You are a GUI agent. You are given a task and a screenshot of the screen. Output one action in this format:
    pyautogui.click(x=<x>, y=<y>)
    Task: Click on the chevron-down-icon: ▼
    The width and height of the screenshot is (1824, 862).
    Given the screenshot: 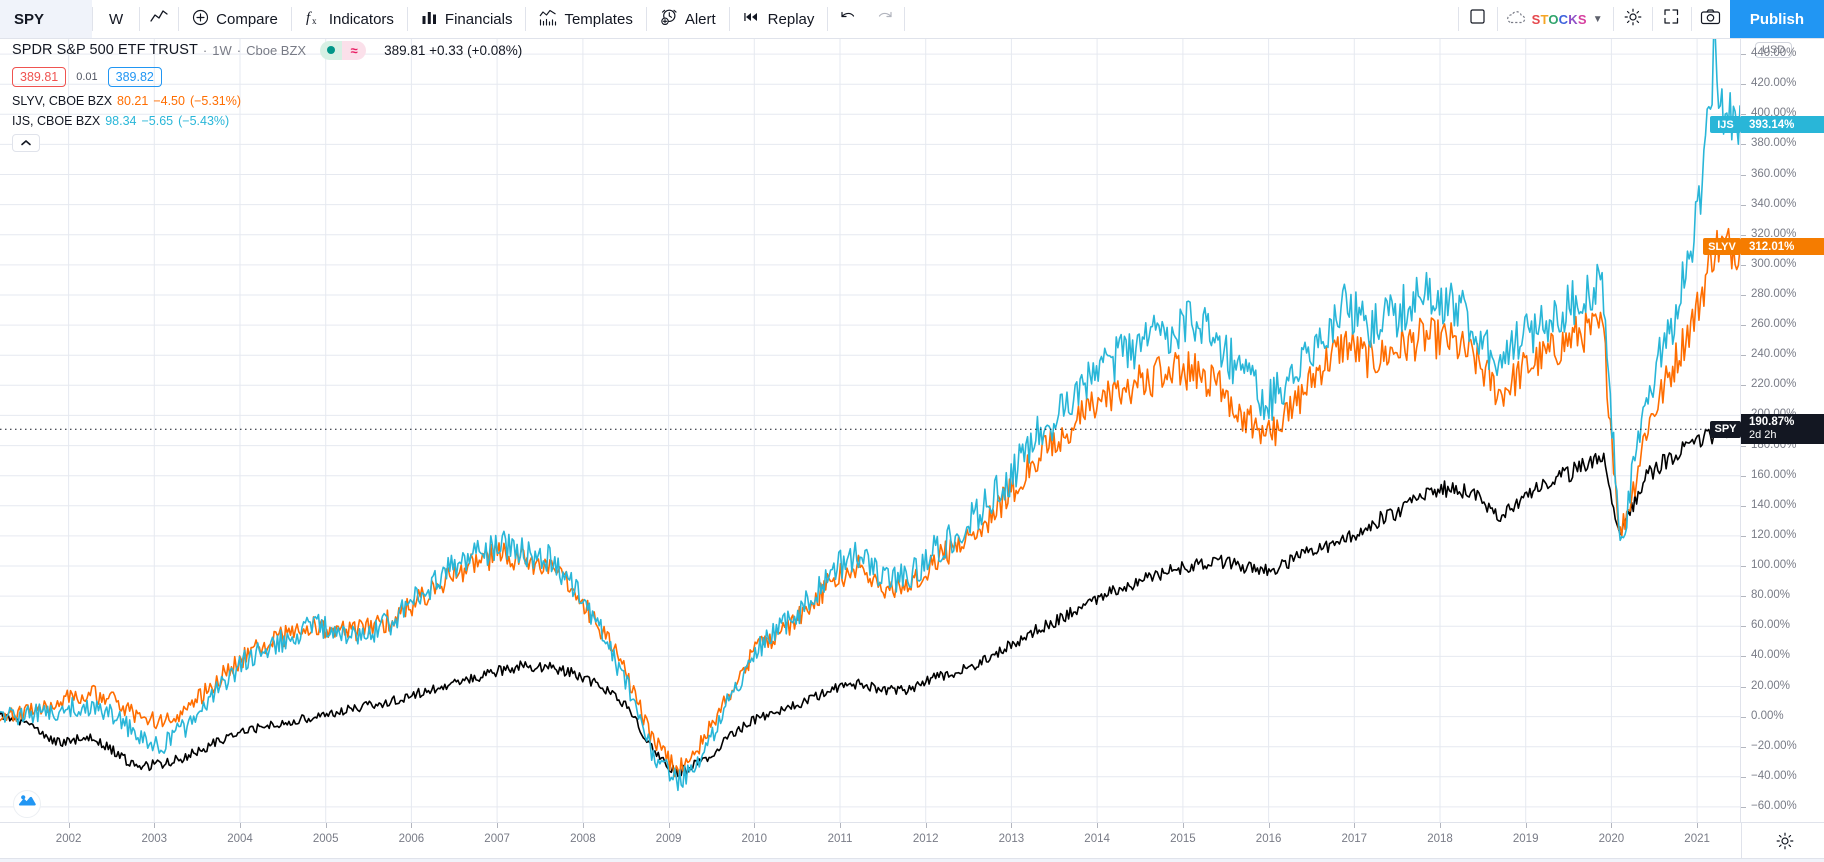 What is the action you would take?
    pyautogui.click(x=1597, y=19)
    